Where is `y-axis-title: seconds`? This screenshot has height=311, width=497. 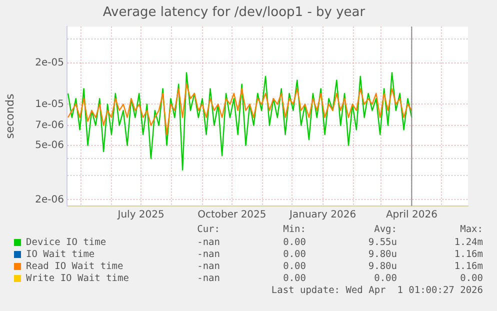
y-axis-title: seconds is located at coordinates (9, 116).